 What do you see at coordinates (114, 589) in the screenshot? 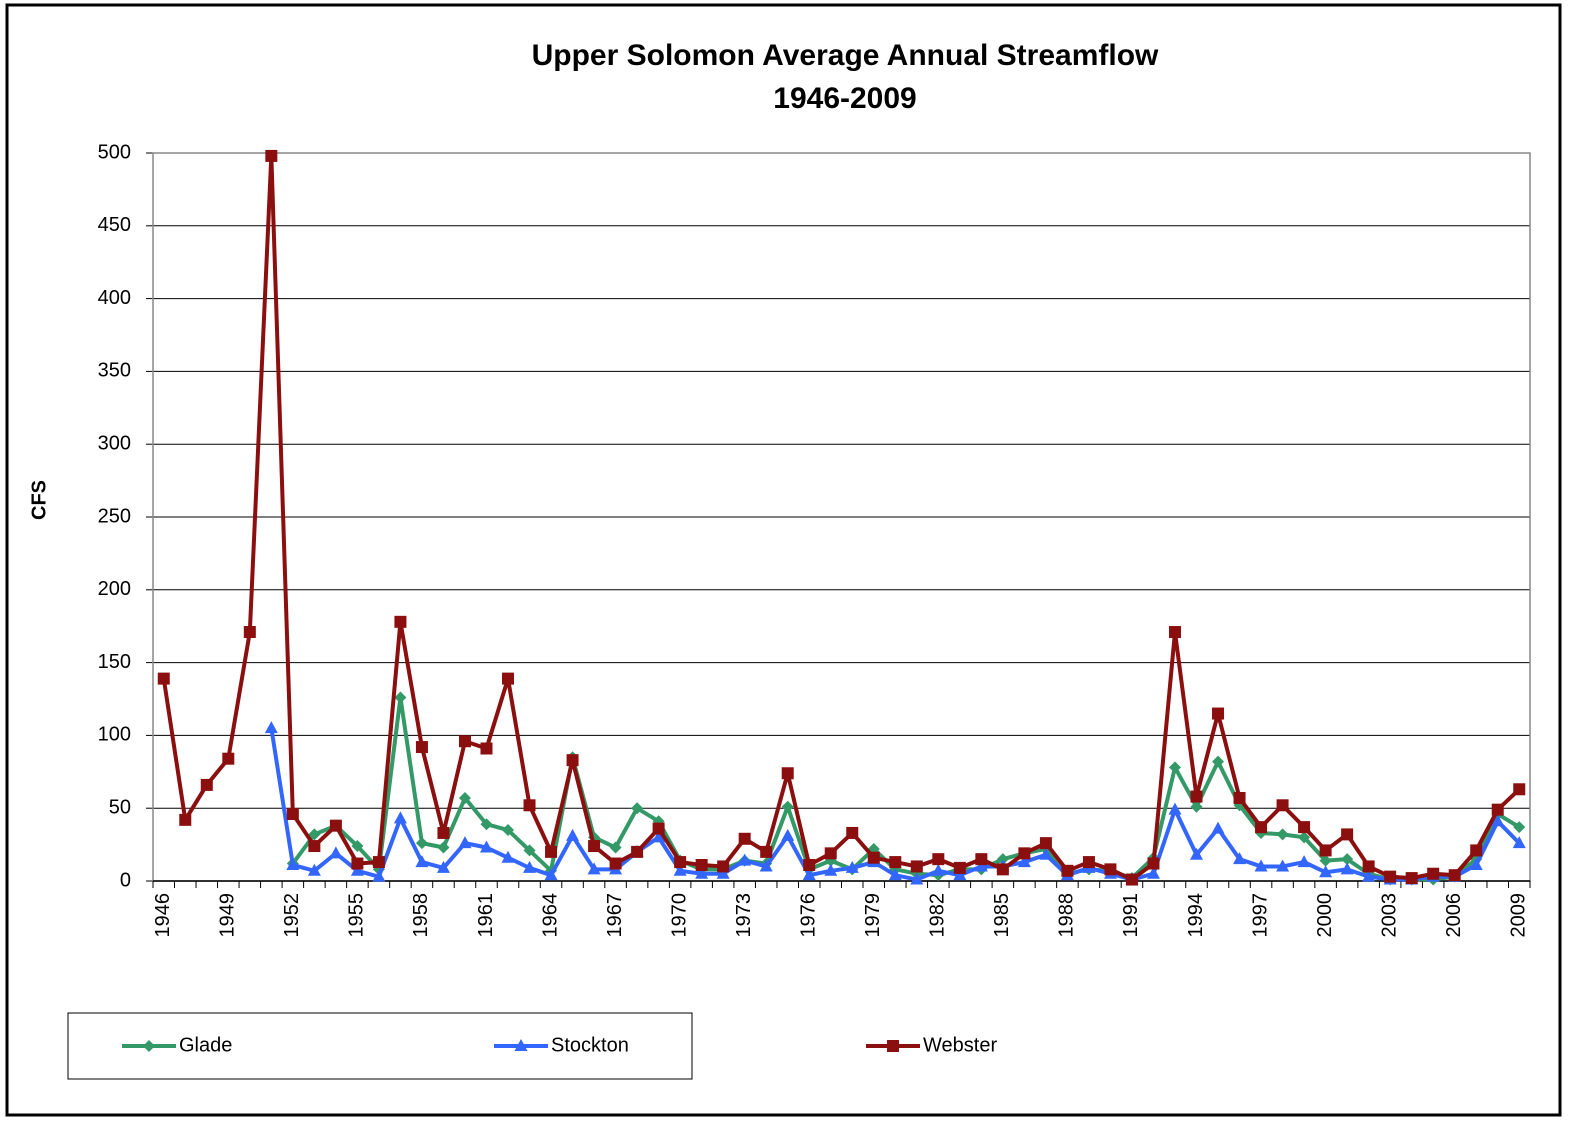
I see `y-tick-label: 200` at bounding box center [114, 589].